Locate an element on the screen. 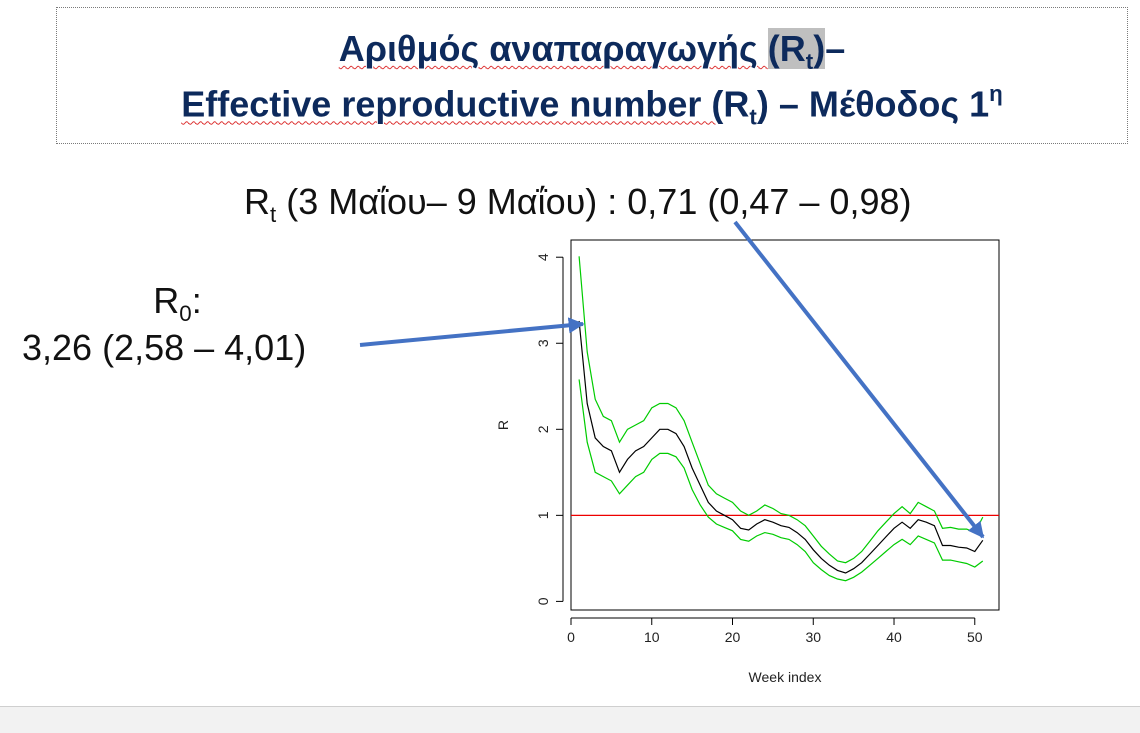 This screenshot has height=733, width=1140. y-tick-label: 3 is located at coordinates (543, 343).